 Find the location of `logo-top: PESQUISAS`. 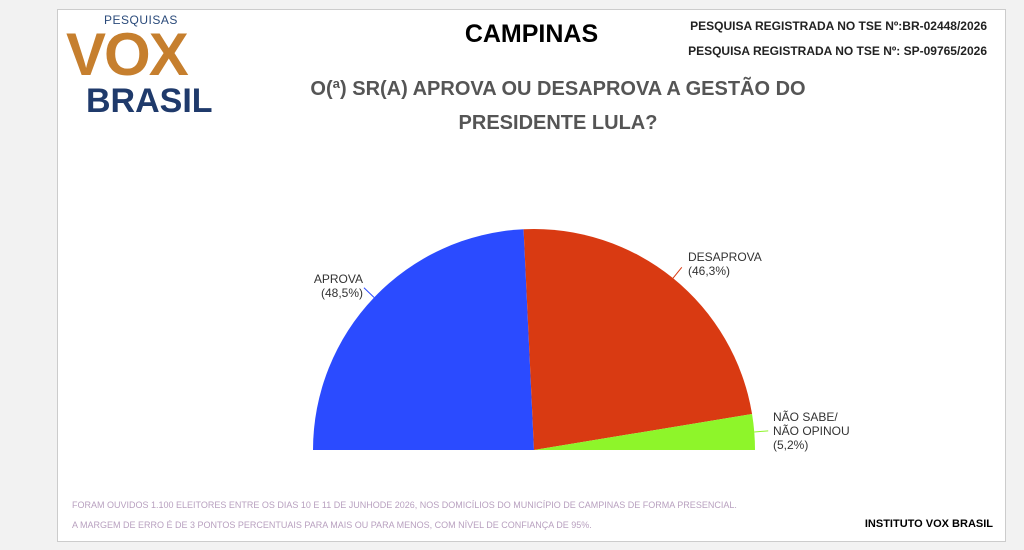

logo-top: PESQUISAS is located at coordinates (141, 20).